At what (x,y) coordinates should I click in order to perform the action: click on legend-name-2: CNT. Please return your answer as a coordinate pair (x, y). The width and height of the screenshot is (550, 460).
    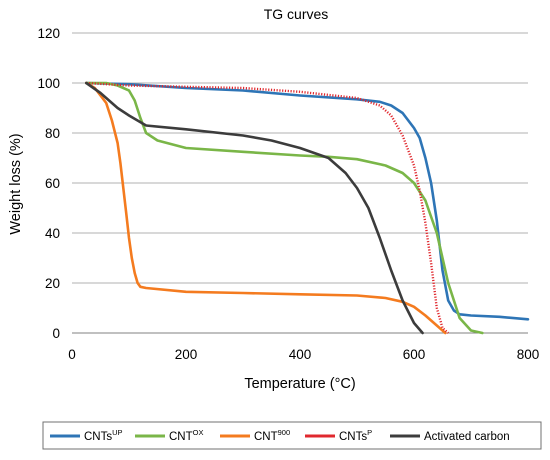
    Looking at the image, I should click on (266, 437).